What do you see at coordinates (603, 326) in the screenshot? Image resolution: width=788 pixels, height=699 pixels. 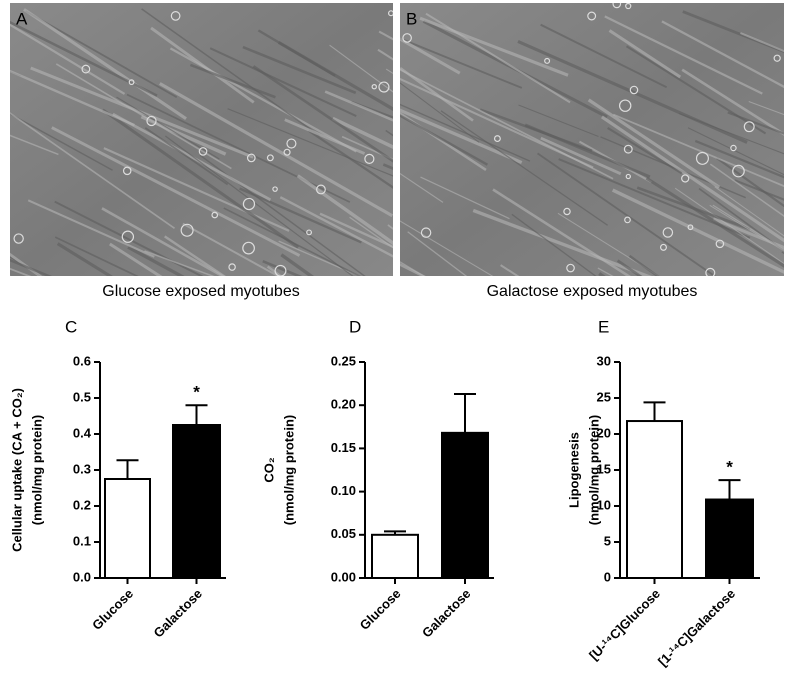 I see `panel-letter: E` at bounding box center [603, 326].